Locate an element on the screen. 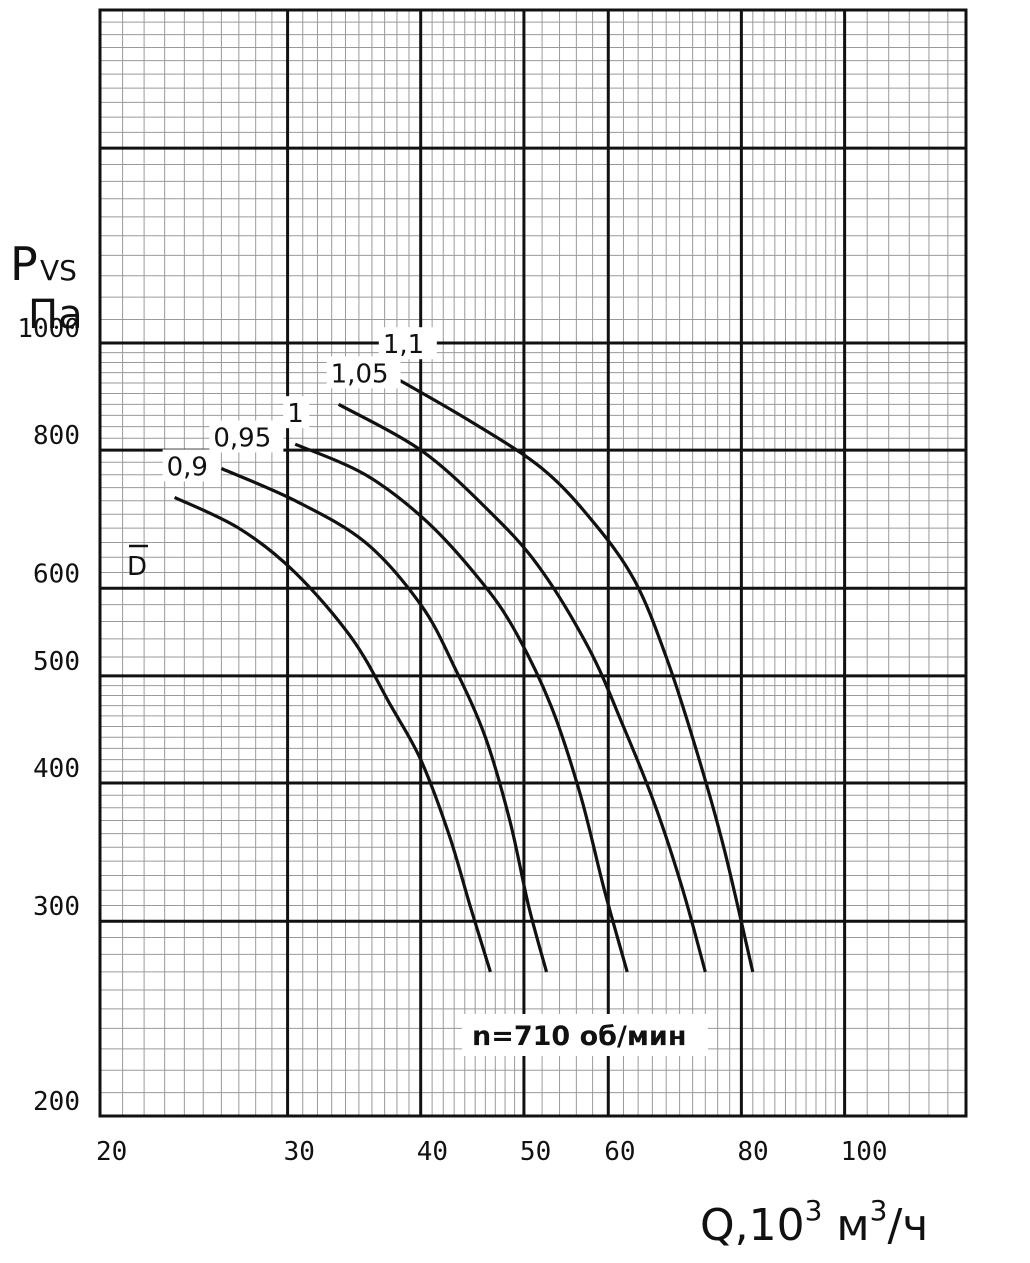 The image size is (1030, 1263). x-axis-label-main: Q,10 is located at coordinates (752, 1225).